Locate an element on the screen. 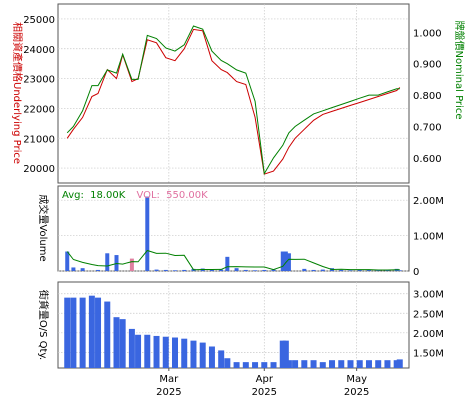 The width and height of the screenshot is (475, 400). volume-average-line is located at coordinates (233, 260).